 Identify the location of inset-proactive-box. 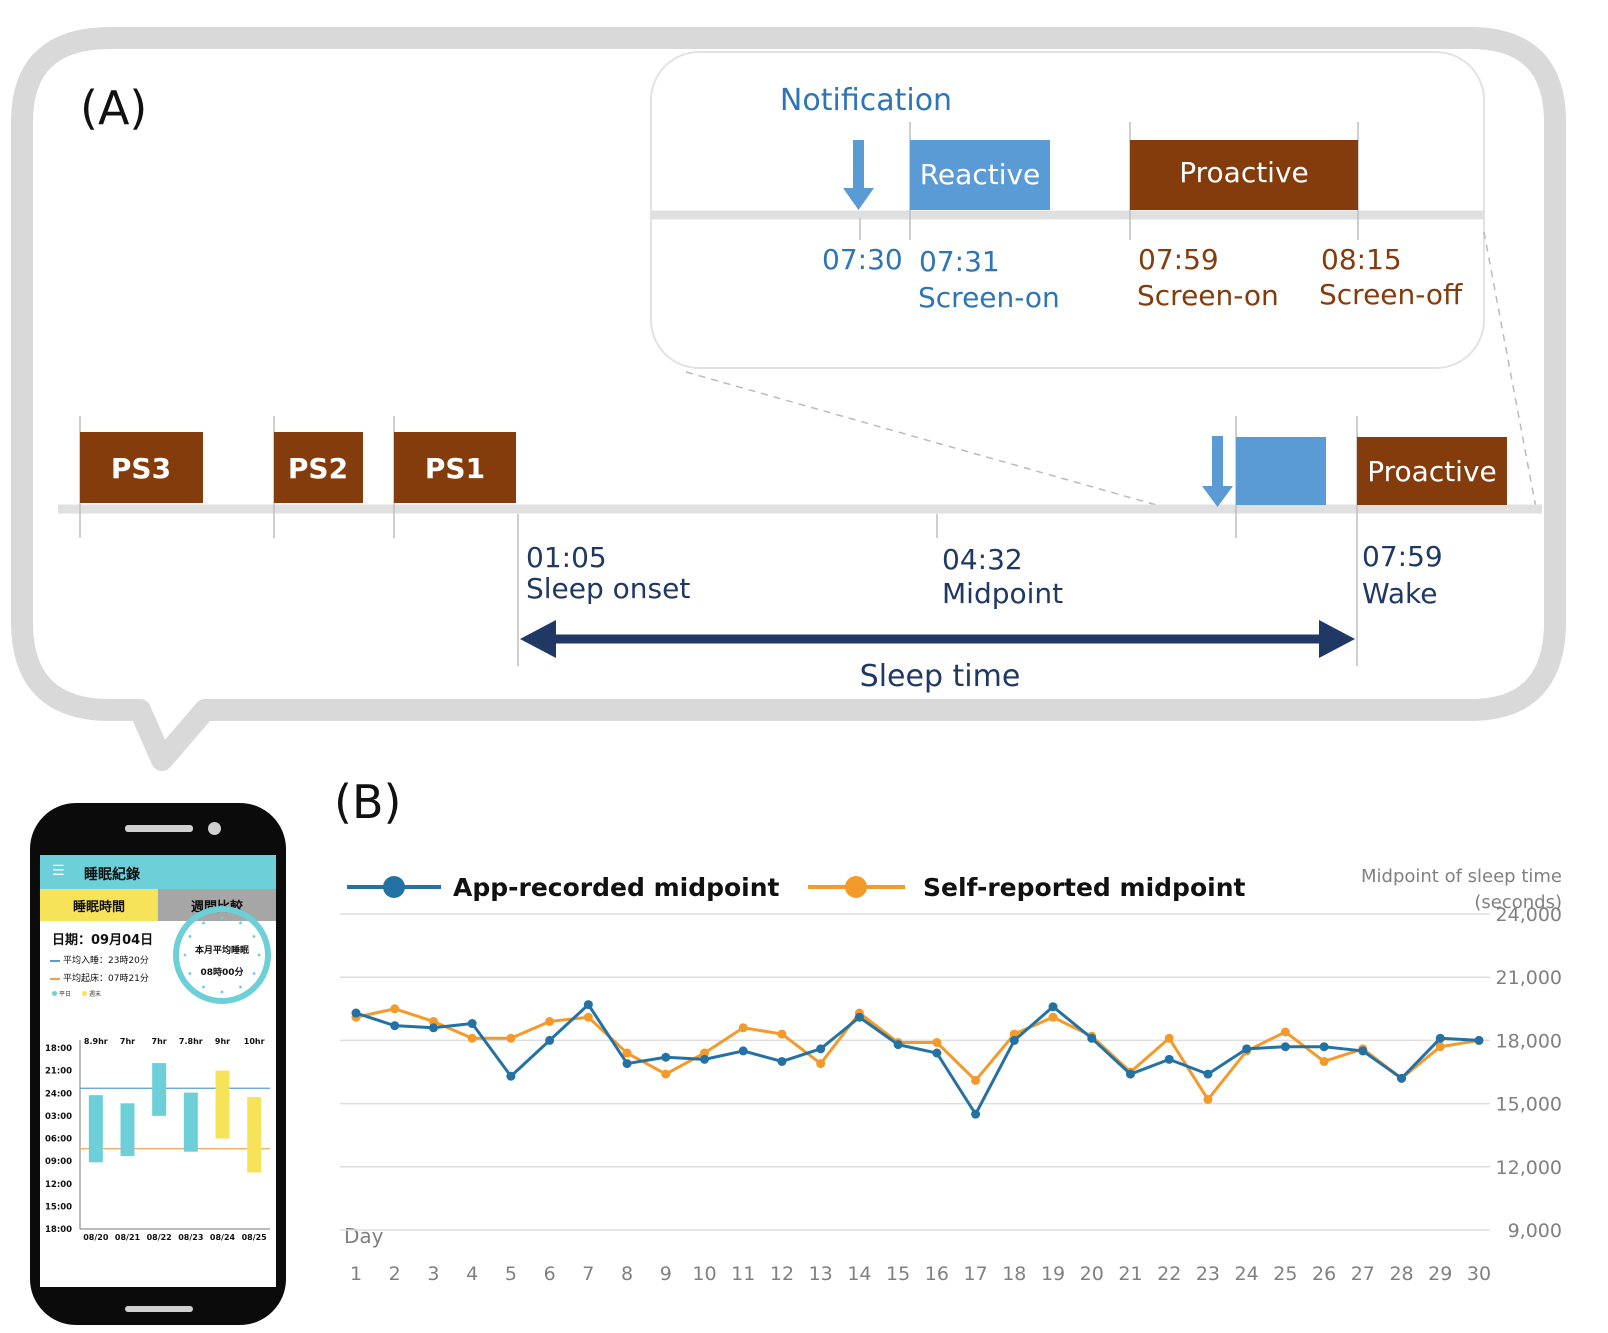
(1244, 175).